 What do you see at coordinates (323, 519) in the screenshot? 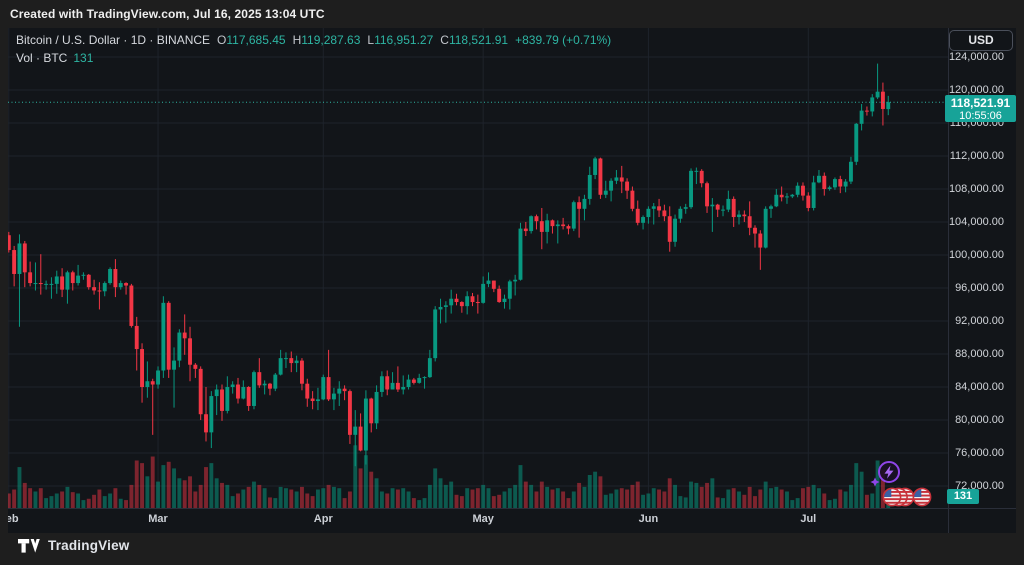
I see `time-axis-label: Apr` at bounding box center [323, 519].